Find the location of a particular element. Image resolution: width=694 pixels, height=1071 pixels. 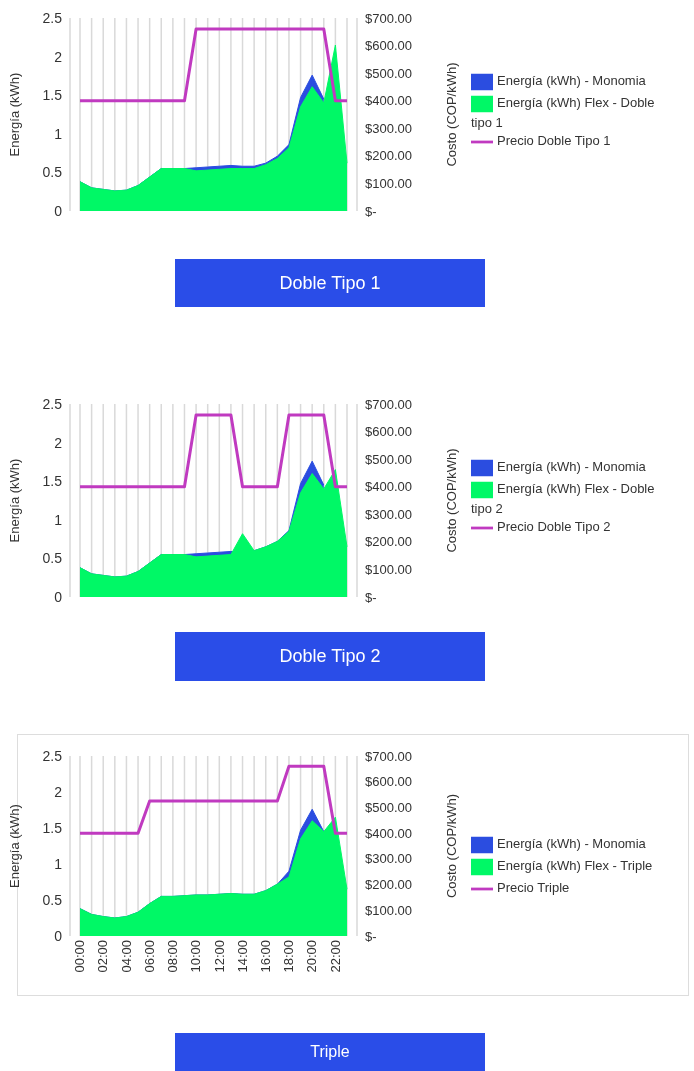

legend-label: Precio Doble Tipo 1 is located at coordinates (554, 140).